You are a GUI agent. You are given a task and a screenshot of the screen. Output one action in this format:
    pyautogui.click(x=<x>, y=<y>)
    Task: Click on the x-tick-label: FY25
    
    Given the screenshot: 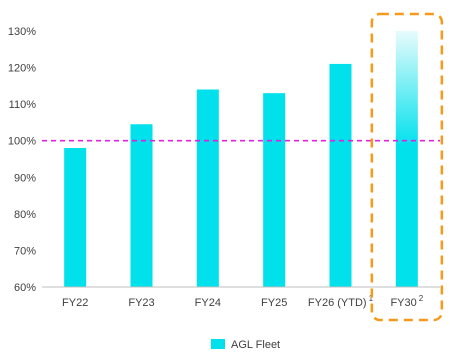 What is the action you would take?
    pyautogui.click(x=274, y=303)
    